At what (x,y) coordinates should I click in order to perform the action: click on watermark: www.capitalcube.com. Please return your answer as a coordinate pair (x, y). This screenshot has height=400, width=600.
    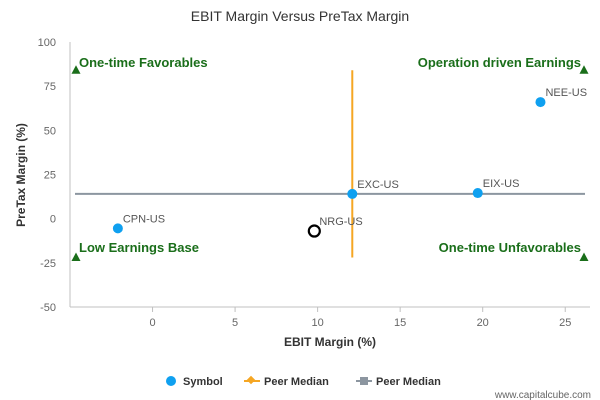
    Looking at the image, I should click on (542, 395).